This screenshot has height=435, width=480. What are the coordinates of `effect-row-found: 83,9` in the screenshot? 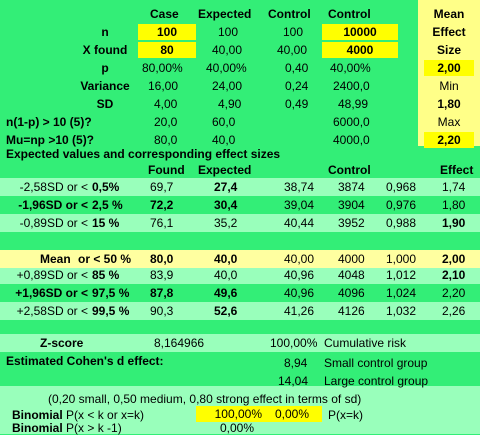 It's located at (162, 275).